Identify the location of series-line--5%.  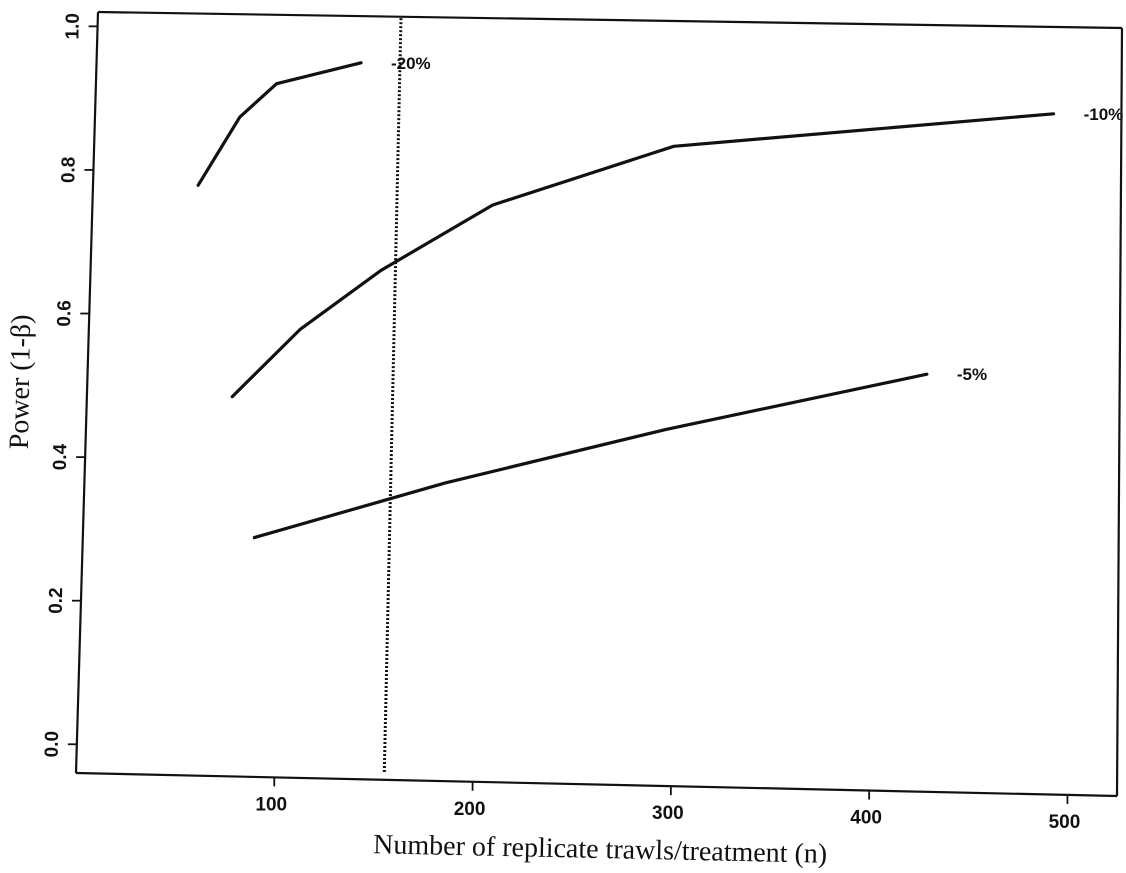
(590, 456).